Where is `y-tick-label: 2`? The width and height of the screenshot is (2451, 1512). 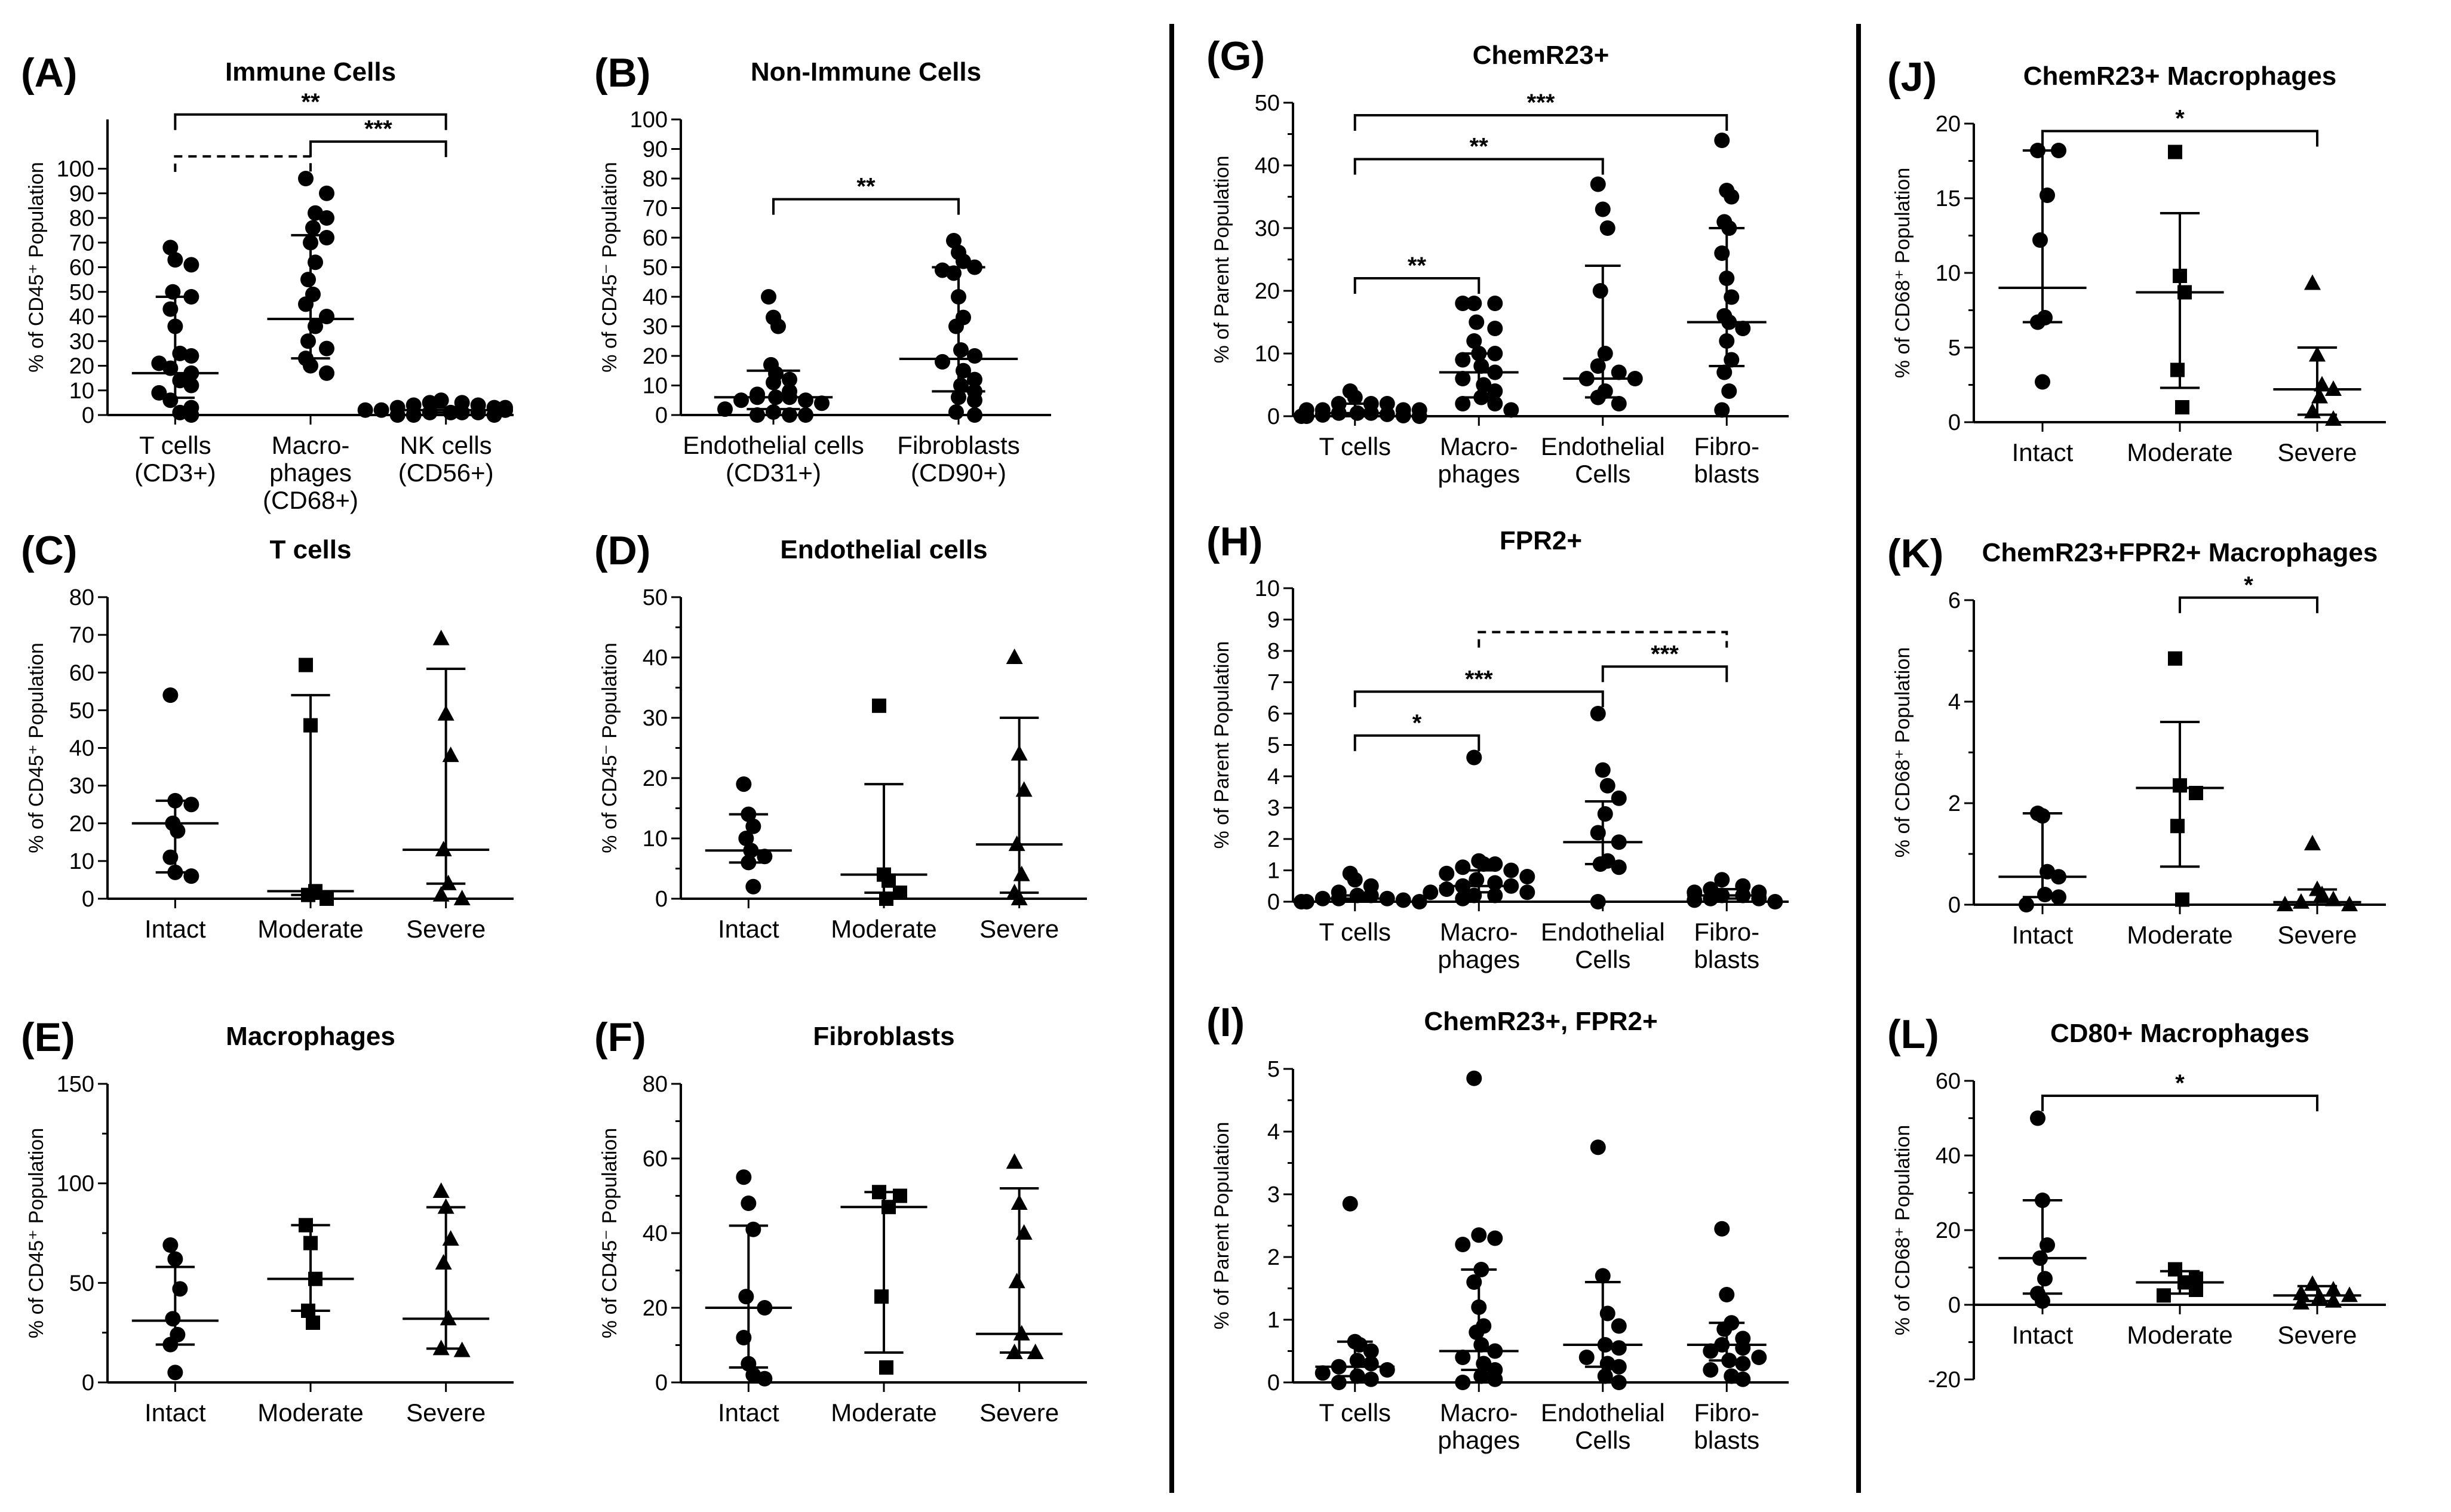
y-tick-label: 2 is located at coordinates (1273, 839).